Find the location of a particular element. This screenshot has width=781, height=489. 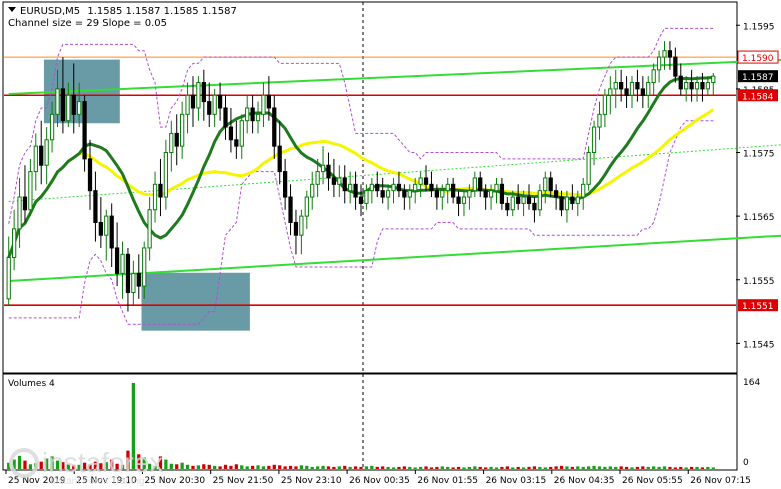

price-label-text: 1.1590 is located at coordinates (758, 59).